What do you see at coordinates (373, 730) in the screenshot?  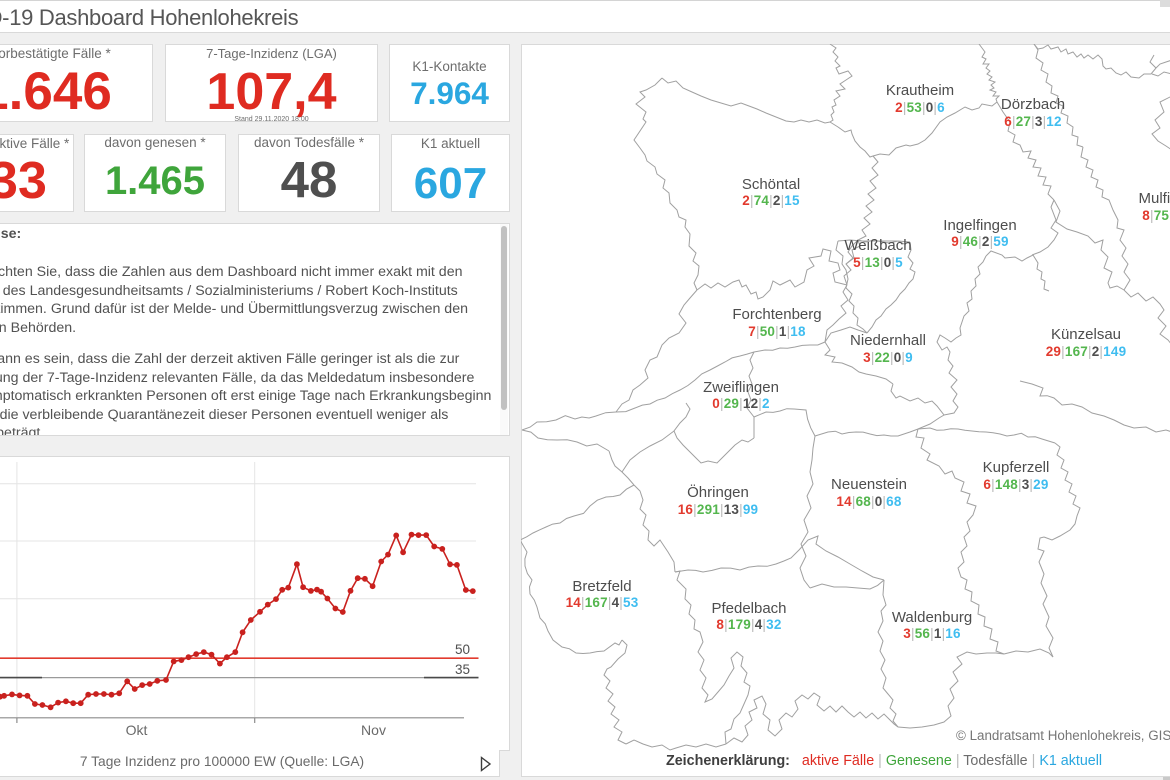 I see `svg-text: Nov` at bounding box center [373, 730].